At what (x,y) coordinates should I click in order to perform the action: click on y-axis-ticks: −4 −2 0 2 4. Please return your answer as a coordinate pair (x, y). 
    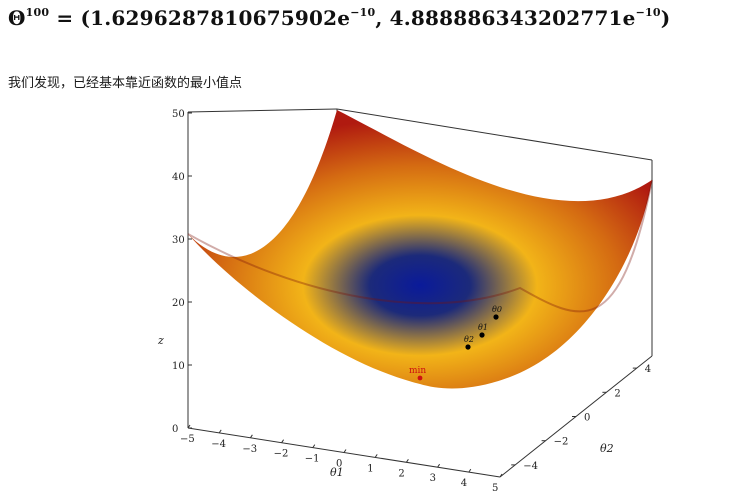
    Looking at the image, I should click on (581, 418).